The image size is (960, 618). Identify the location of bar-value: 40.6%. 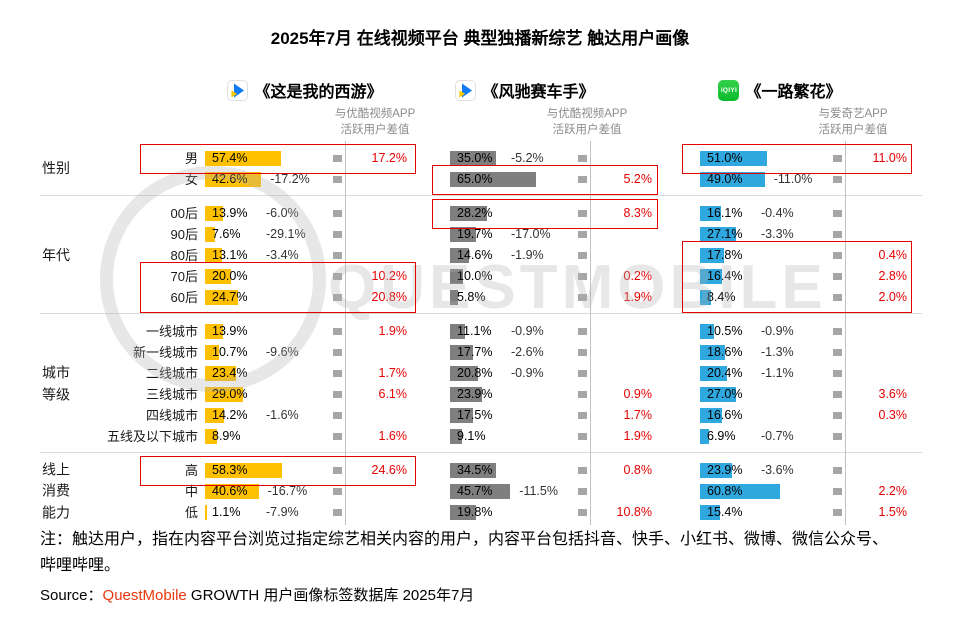
(230, 491).